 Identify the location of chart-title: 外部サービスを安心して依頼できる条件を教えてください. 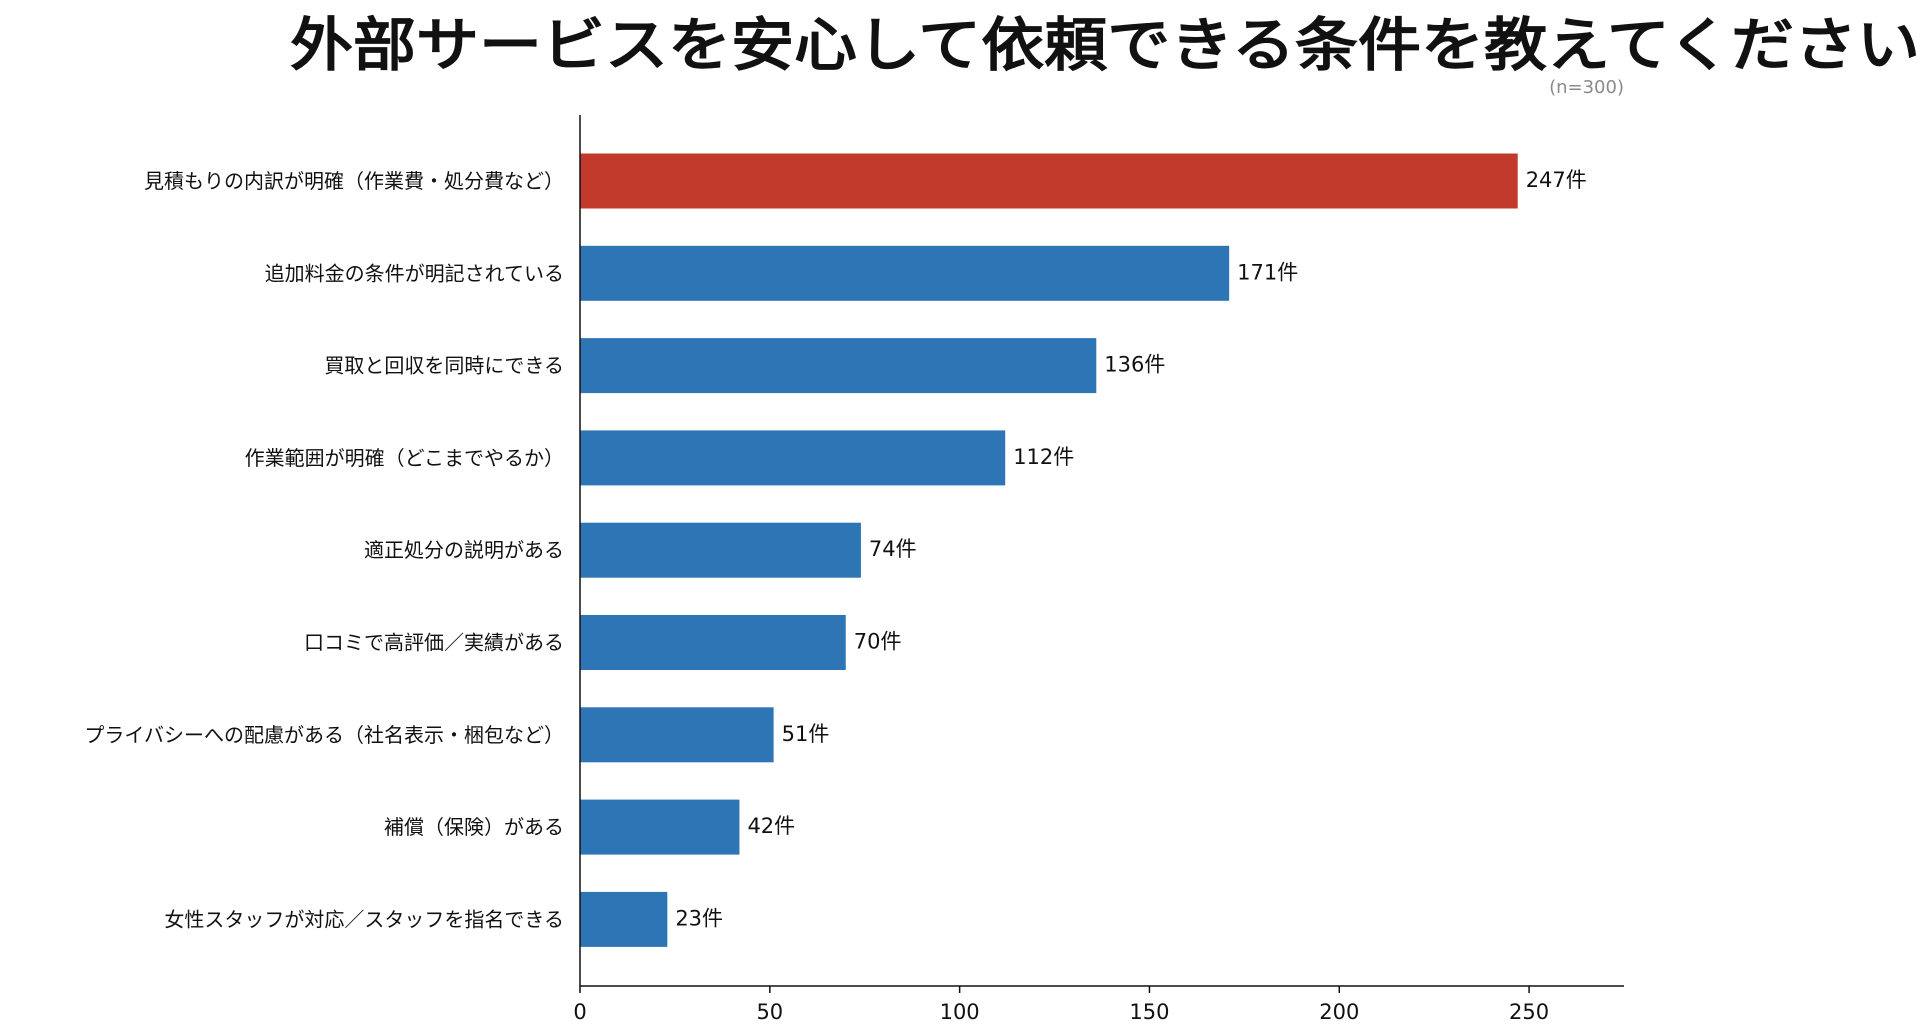
(1105, 45).